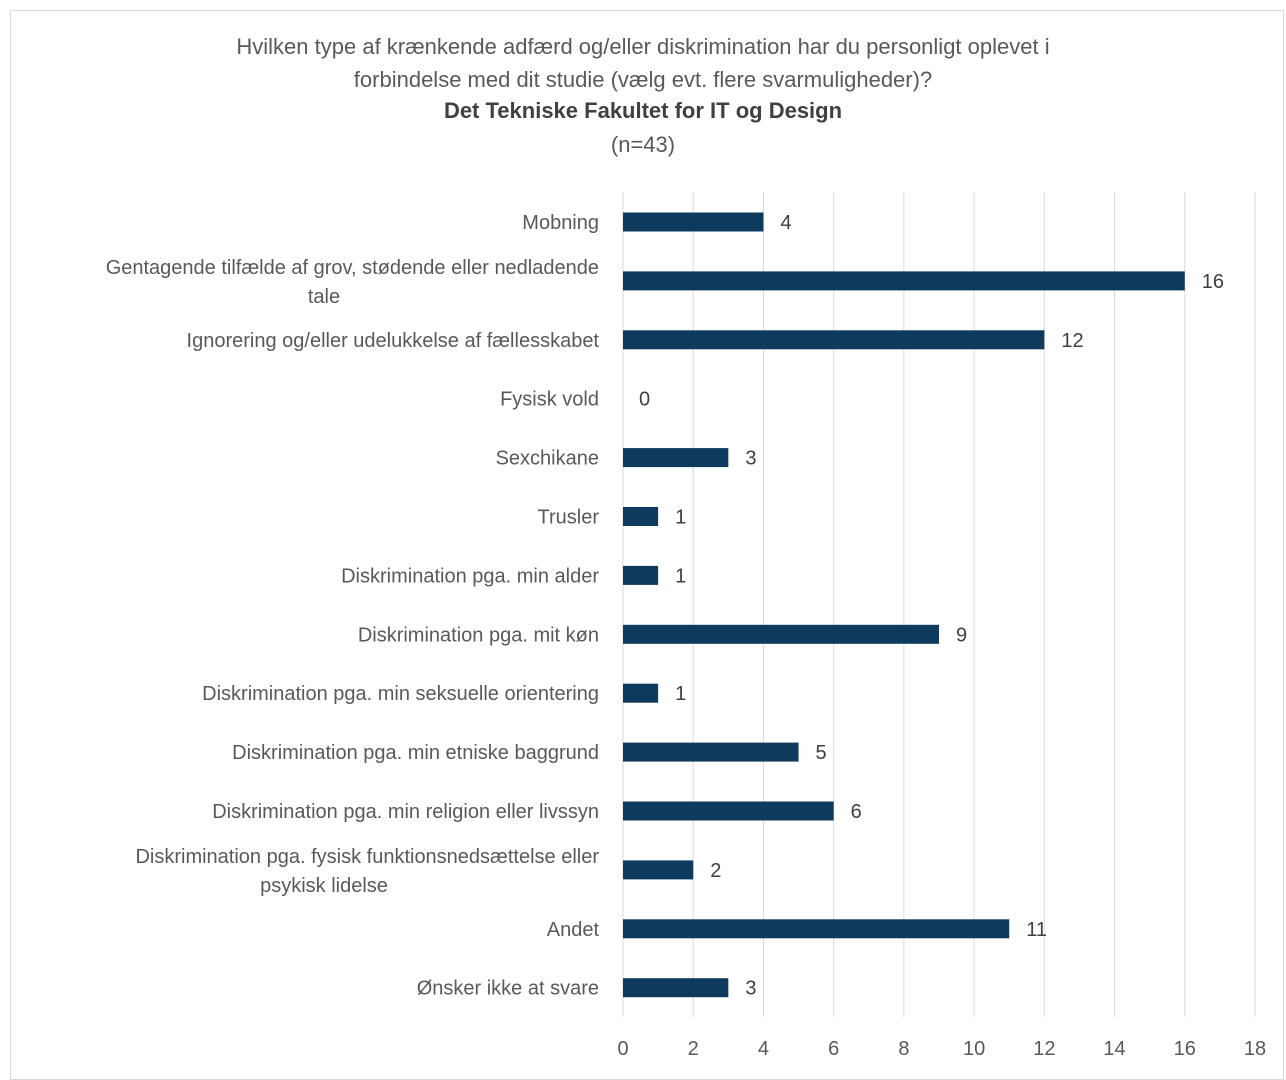 The image size is (1286, 1080). What do you see at coordinates (785, 223) in the screenshot?
I see `data-label: 4` at bounding box center [785, 223].